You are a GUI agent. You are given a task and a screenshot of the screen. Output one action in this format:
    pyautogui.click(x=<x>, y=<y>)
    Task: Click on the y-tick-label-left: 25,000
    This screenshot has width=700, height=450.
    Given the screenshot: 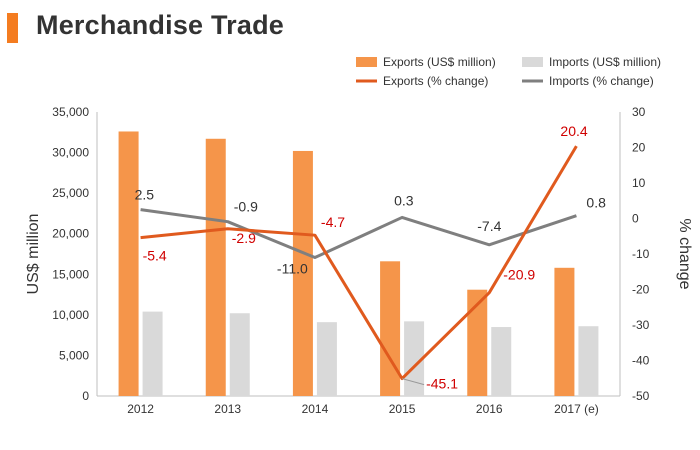 What is the action you would take?
    pyautogui.click(x=70, y=193)
    